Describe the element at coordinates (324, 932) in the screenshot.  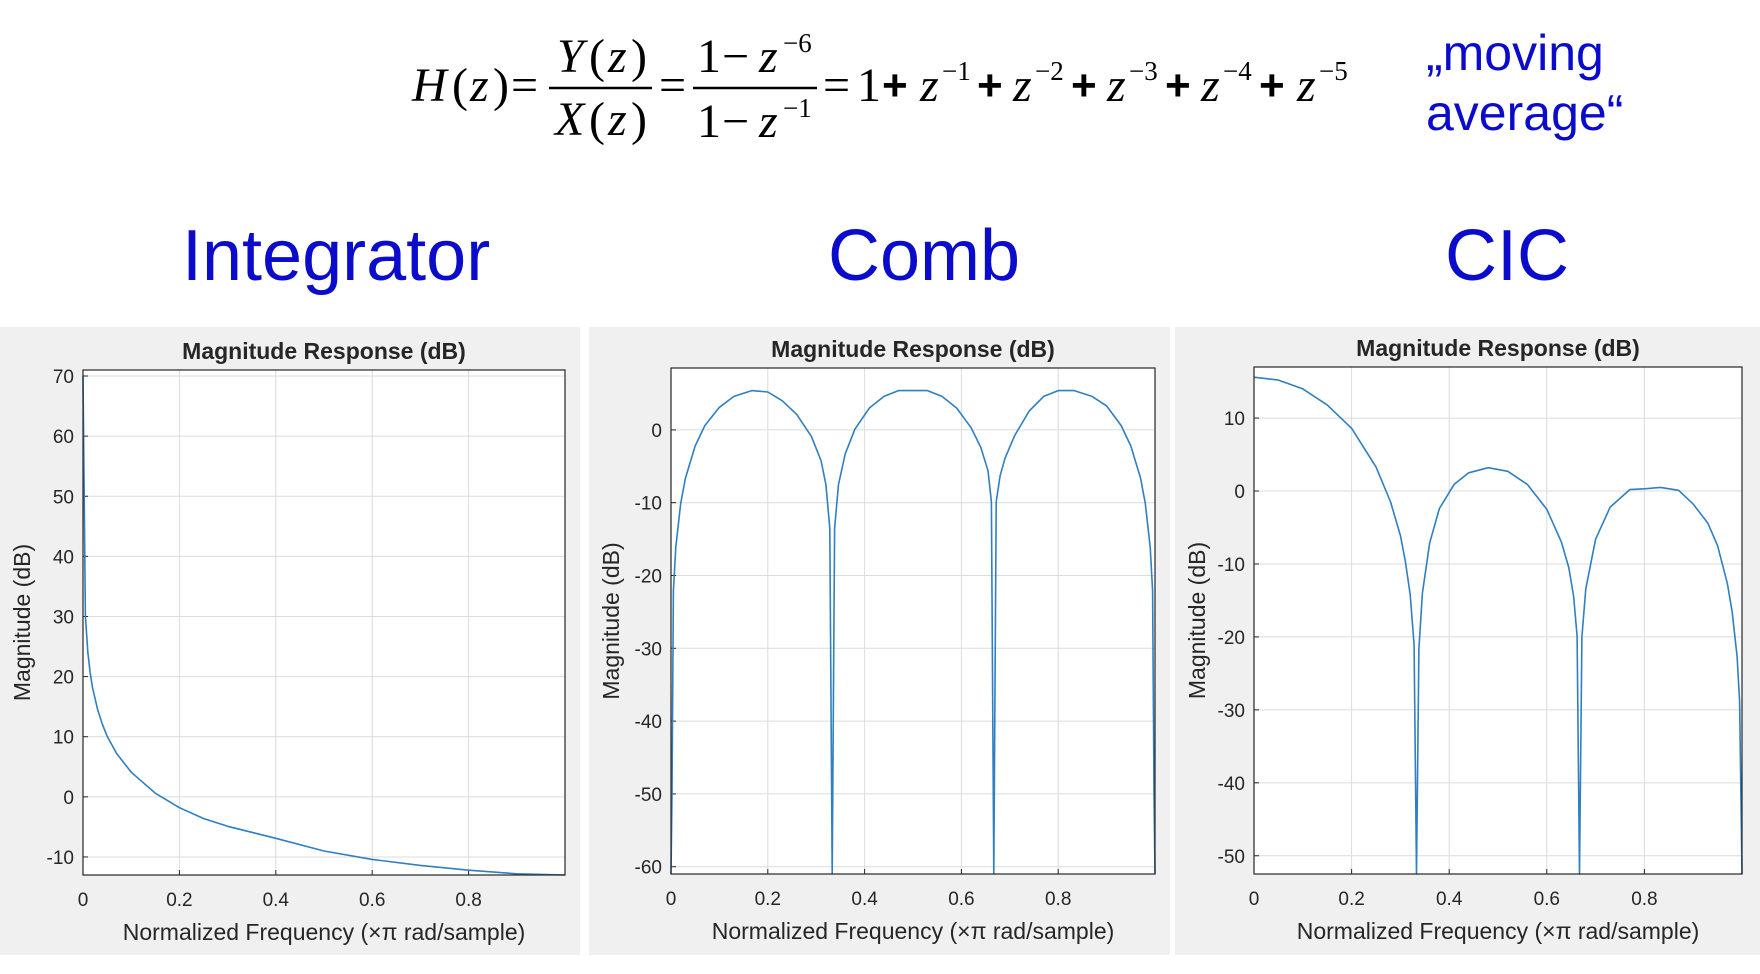
I see `chart-integrator-xlabel: Normalized Frequency (×π rad/sample)` at that location.